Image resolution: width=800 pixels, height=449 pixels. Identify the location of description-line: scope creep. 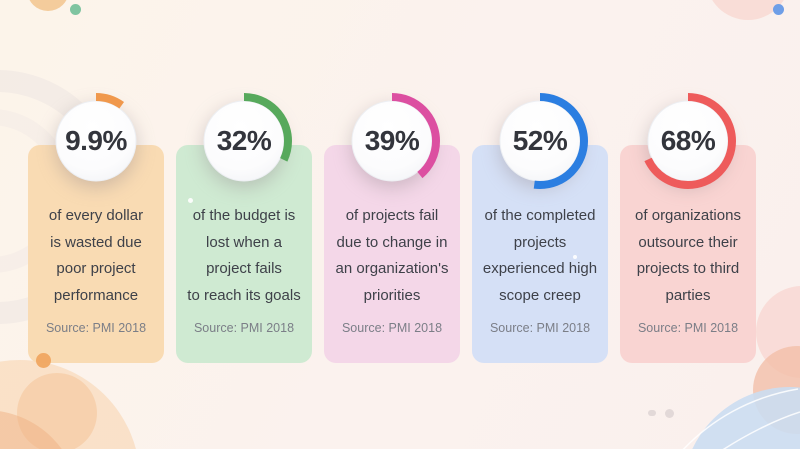
(540, 295).